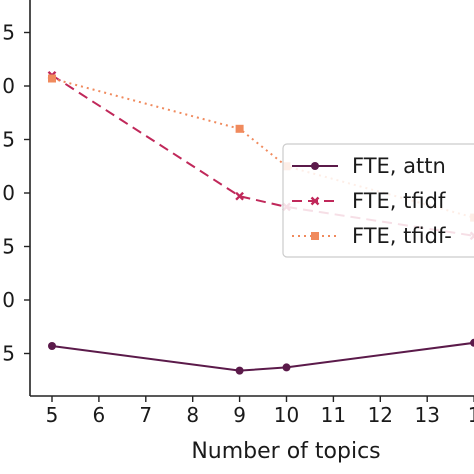 This screenshot has width=474, height=474. Describe the element at coordinates (426, 415) in the screenshot. I see `x-tick-label: 13` at that location.